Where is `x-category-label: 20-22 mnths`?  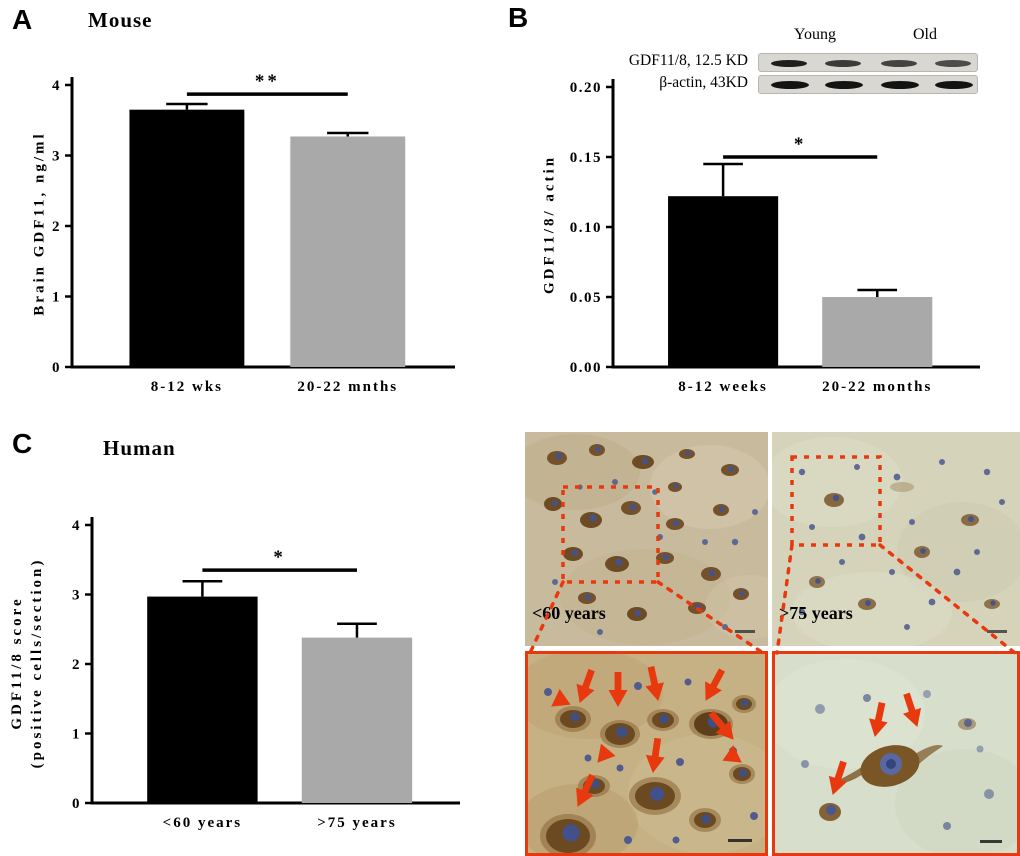 x-category-label: 20-22 mnths is located at coordinates (347, 387).